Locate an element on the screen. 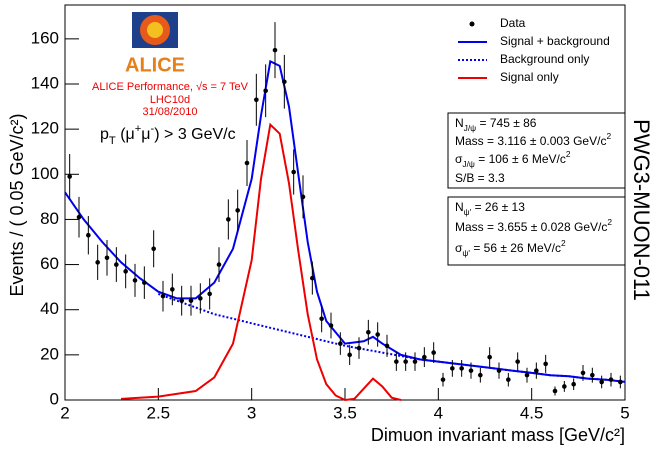  legend-label: Background only is located at coordinates (544, 59).